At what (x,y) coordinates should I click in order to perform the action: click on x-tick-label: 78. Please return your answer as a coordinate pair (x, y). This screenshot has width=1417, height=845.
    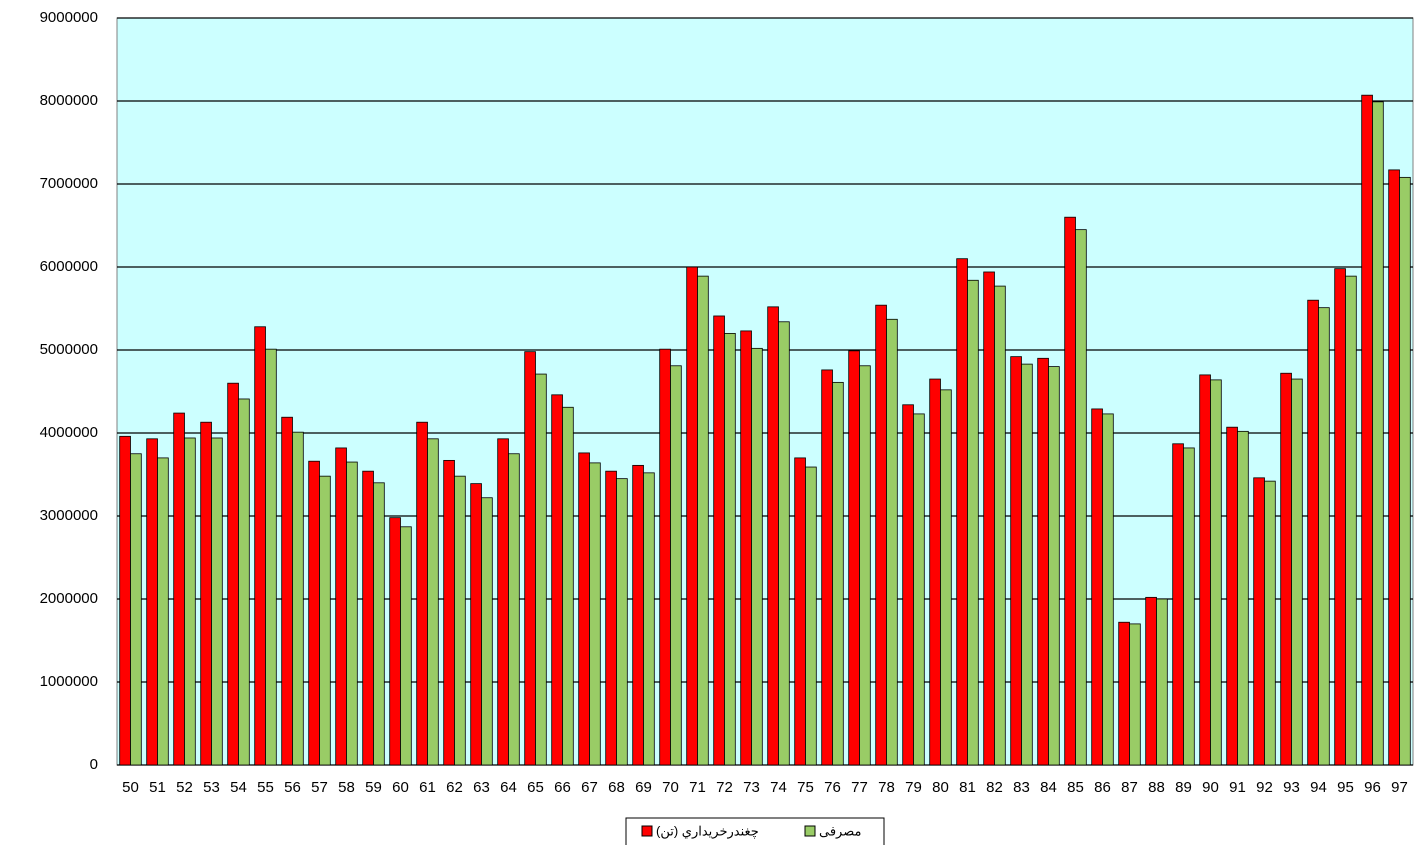
    Looking at the image, I should click on (886, 787).